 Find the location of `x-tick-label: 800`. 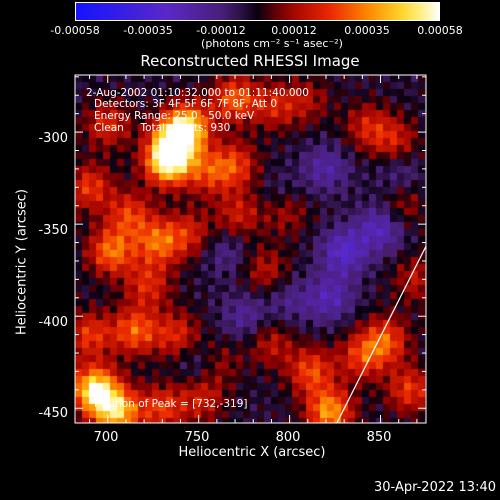

x-tick-label: 800 is located at coordinates (288, 437).